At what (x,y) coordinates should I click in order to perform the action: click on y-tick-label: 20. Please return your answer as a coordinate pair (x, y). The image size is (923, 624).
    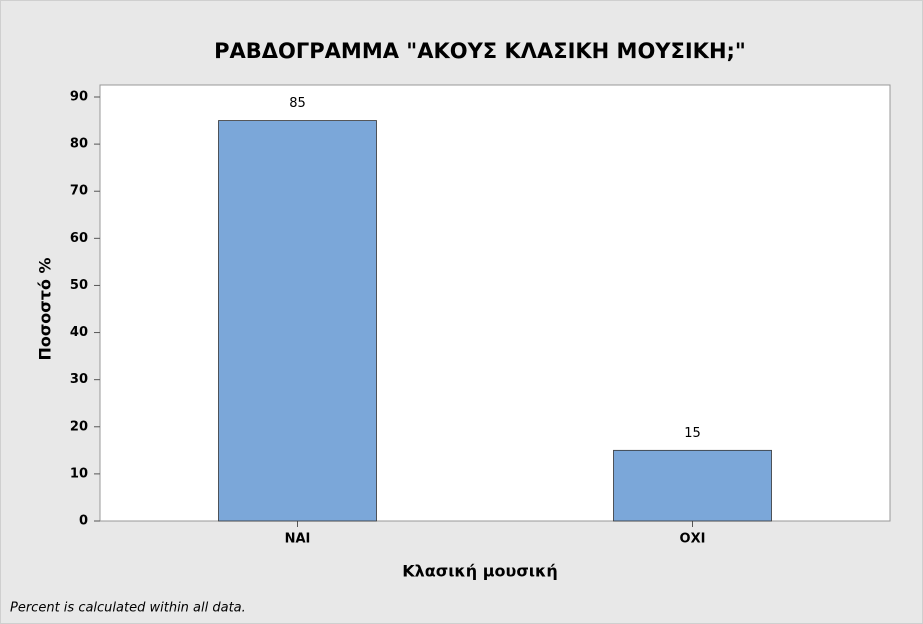
    Looking at the image, I should click on (79, 426).